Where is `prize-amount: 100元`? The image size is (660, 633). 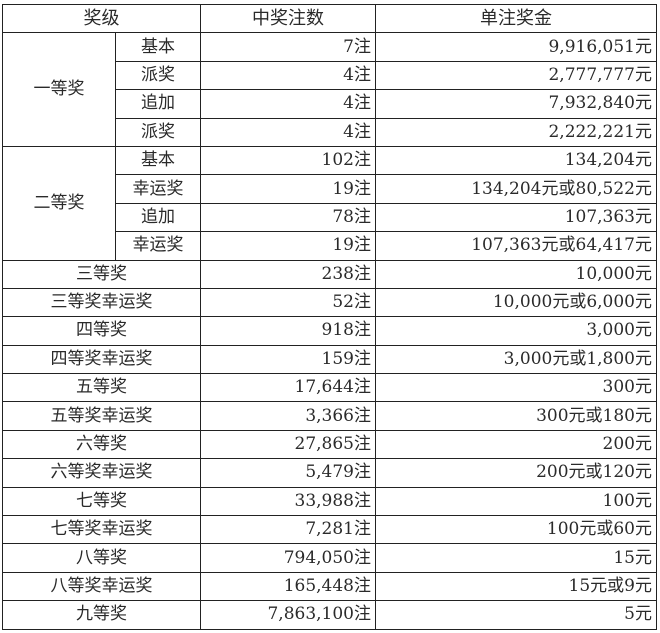 prize-amount: 100元 is located at coordinates (516, 501).